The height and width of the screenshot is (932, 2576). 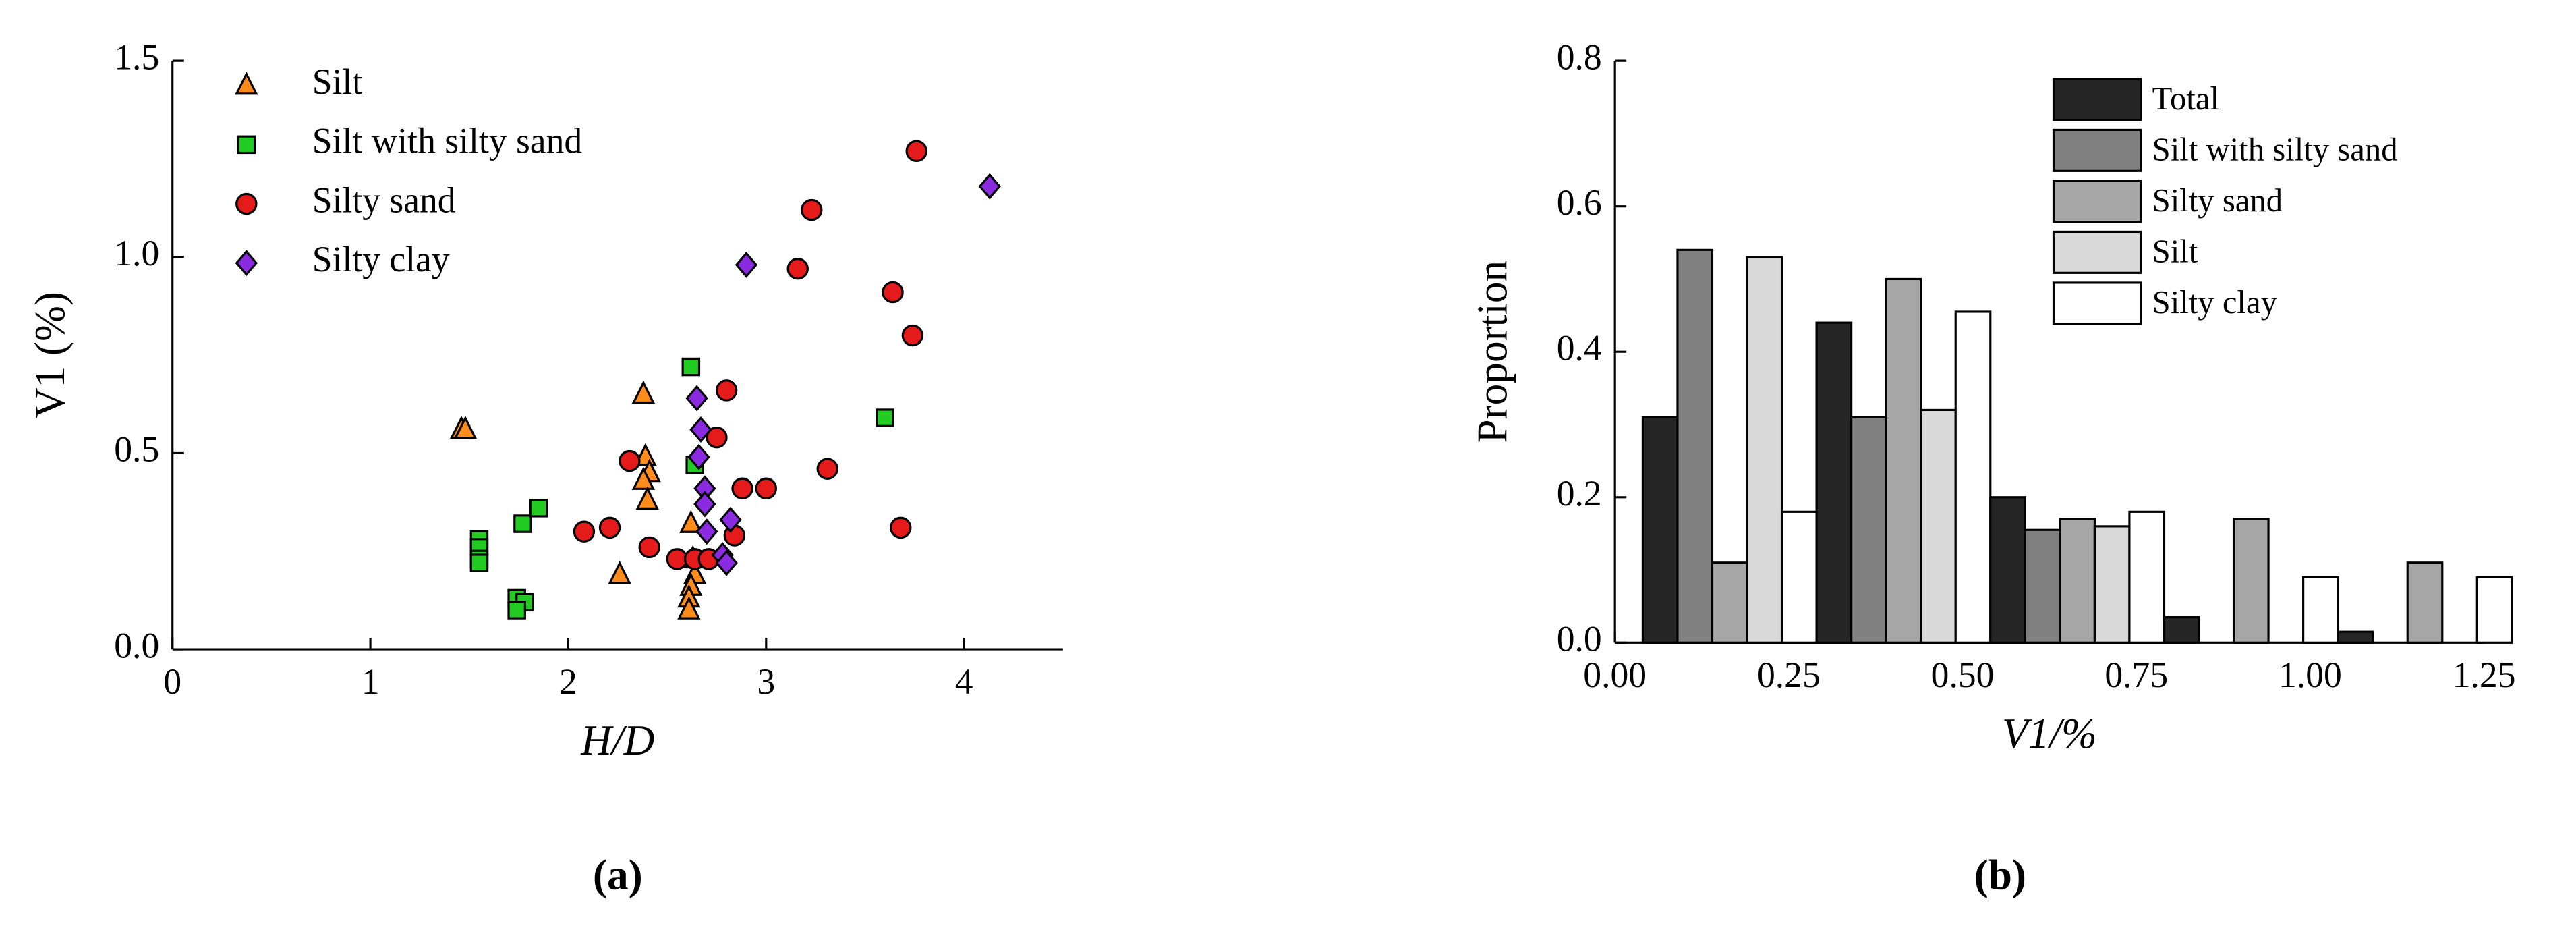 I want to click on caption: (b), so click(x=2000, y=875).